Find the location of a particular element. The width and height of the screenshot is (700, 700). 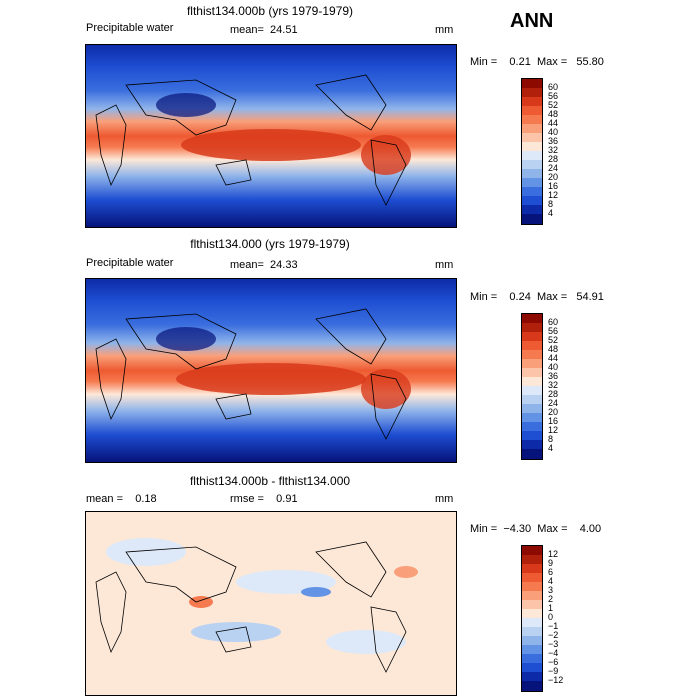

panel-3-title: flthist134.000b - flthist134.000 is located at coordinates (270, 481).